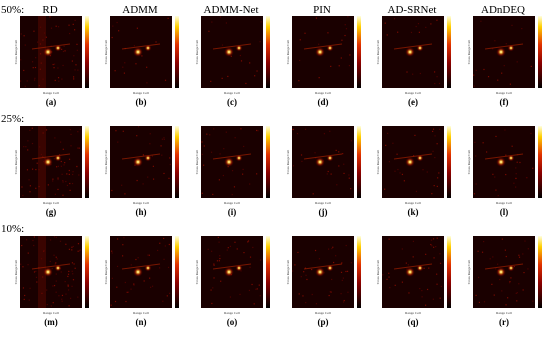 The height and width of the screenshot is (337, 550). I want to click on panel-label: (n), so click(141, 322).